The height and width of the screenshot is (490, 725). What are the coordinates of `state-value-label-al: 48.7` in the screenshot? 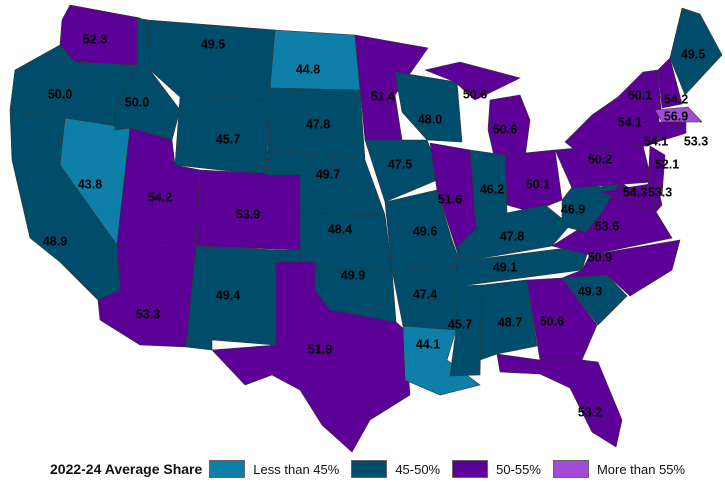 It's located at (510, 322).